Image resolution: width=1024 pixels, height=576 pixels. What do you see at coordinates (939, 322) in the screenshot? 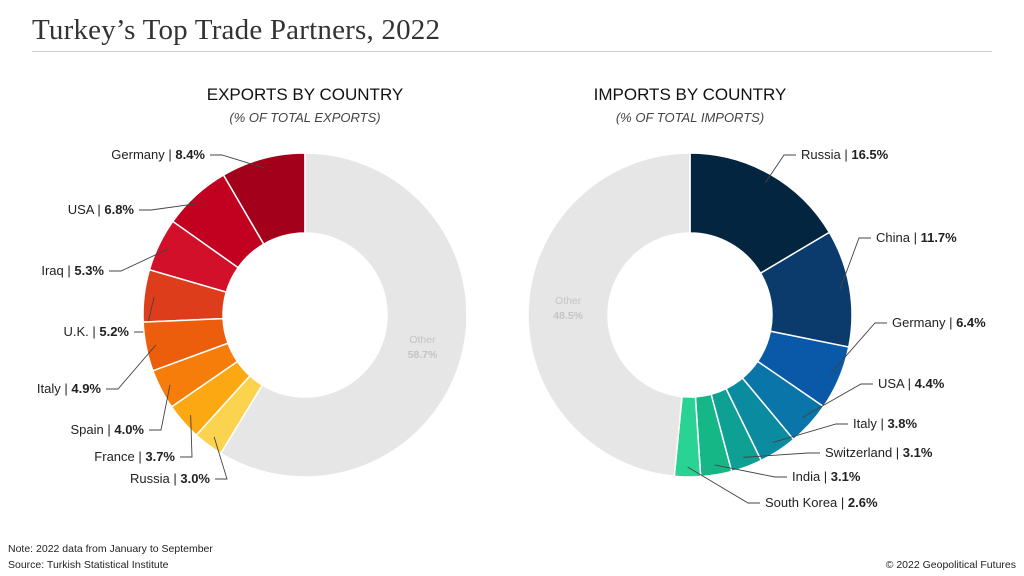
I see `imports-label-germany: Germany | 6.4%` at bounding box center [939, 322].